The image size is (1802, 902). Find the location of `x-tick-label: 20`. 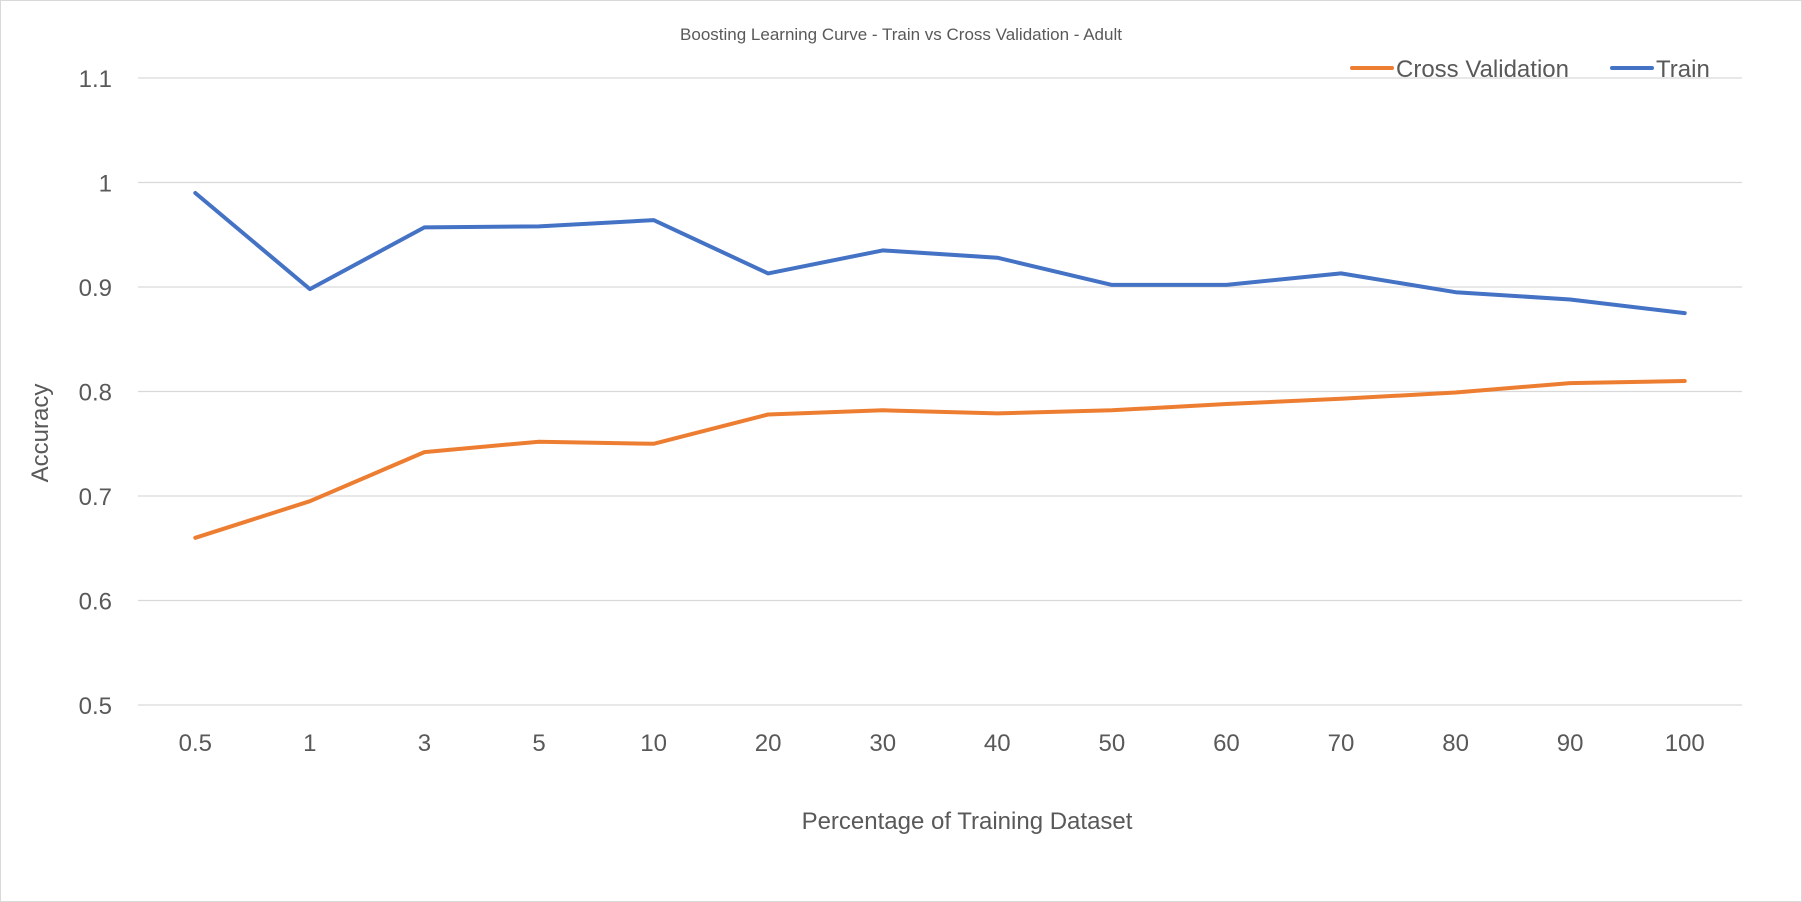

x-tick-label: 20 is located at coordinates (768, 743).